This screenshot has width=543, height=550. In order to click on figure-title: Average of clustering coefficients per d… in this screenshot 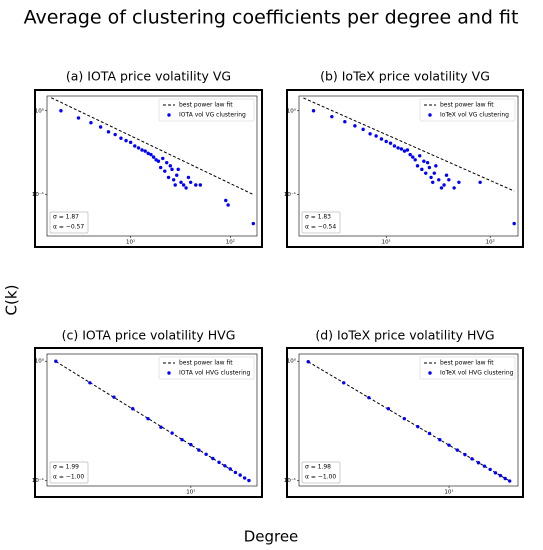, I will do `click(271, 18)`.